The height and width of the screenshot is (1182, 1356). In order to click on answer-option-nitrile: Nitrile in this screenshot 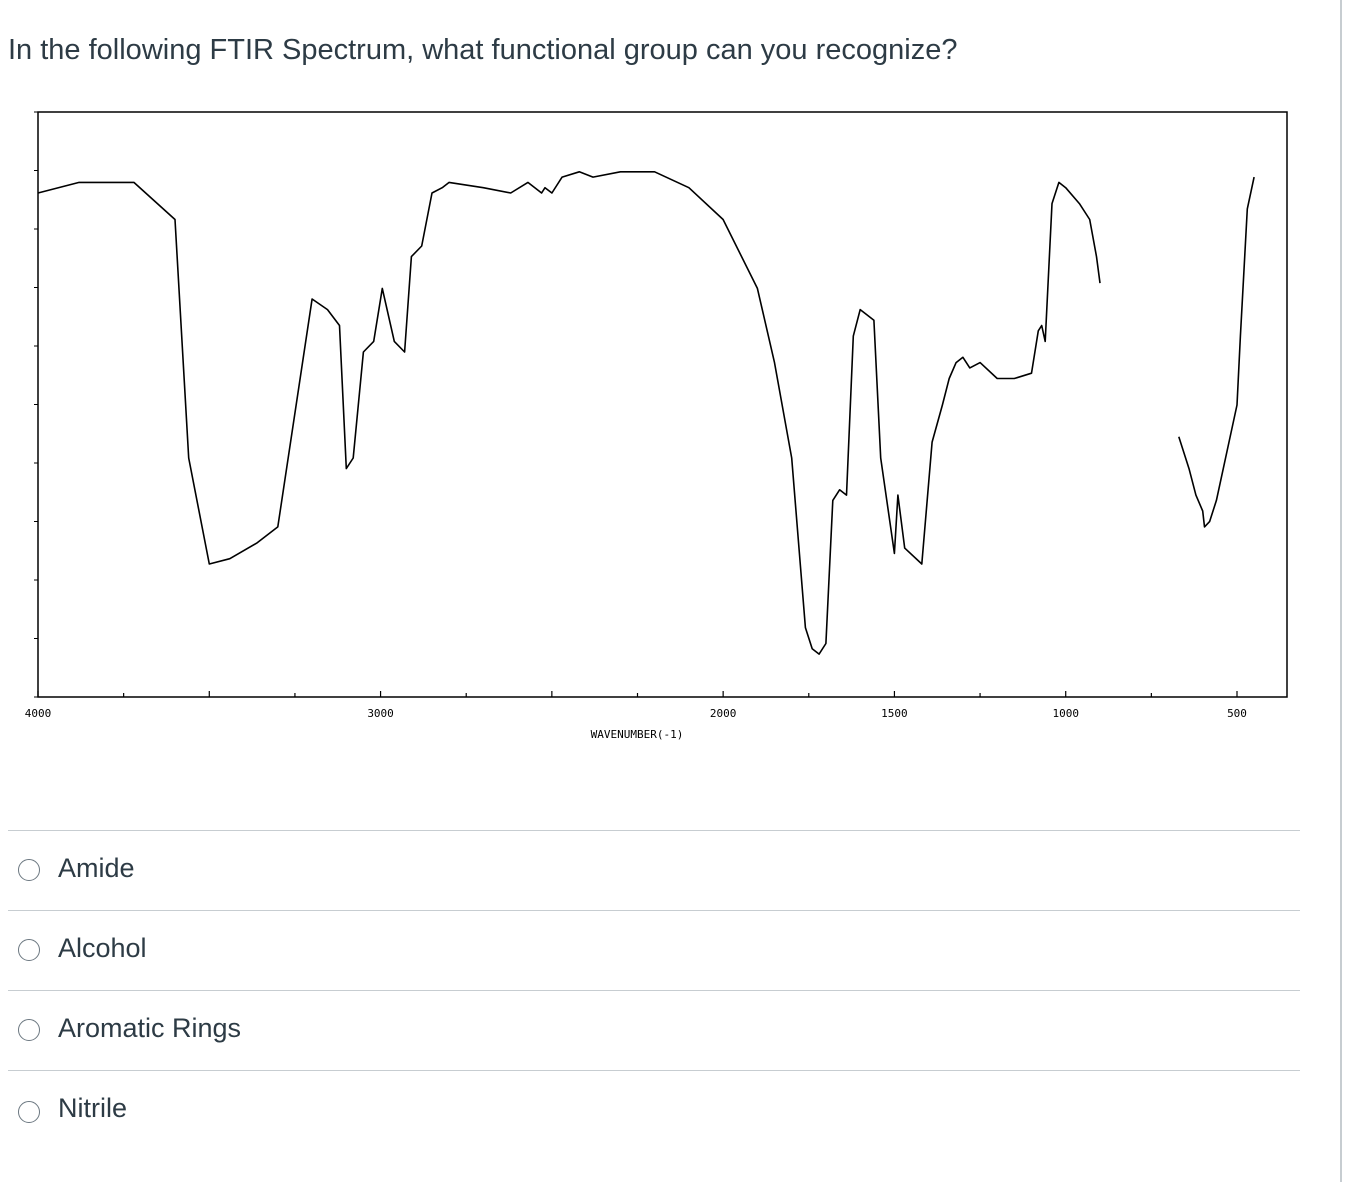, I will do `click(654, 1110)`.